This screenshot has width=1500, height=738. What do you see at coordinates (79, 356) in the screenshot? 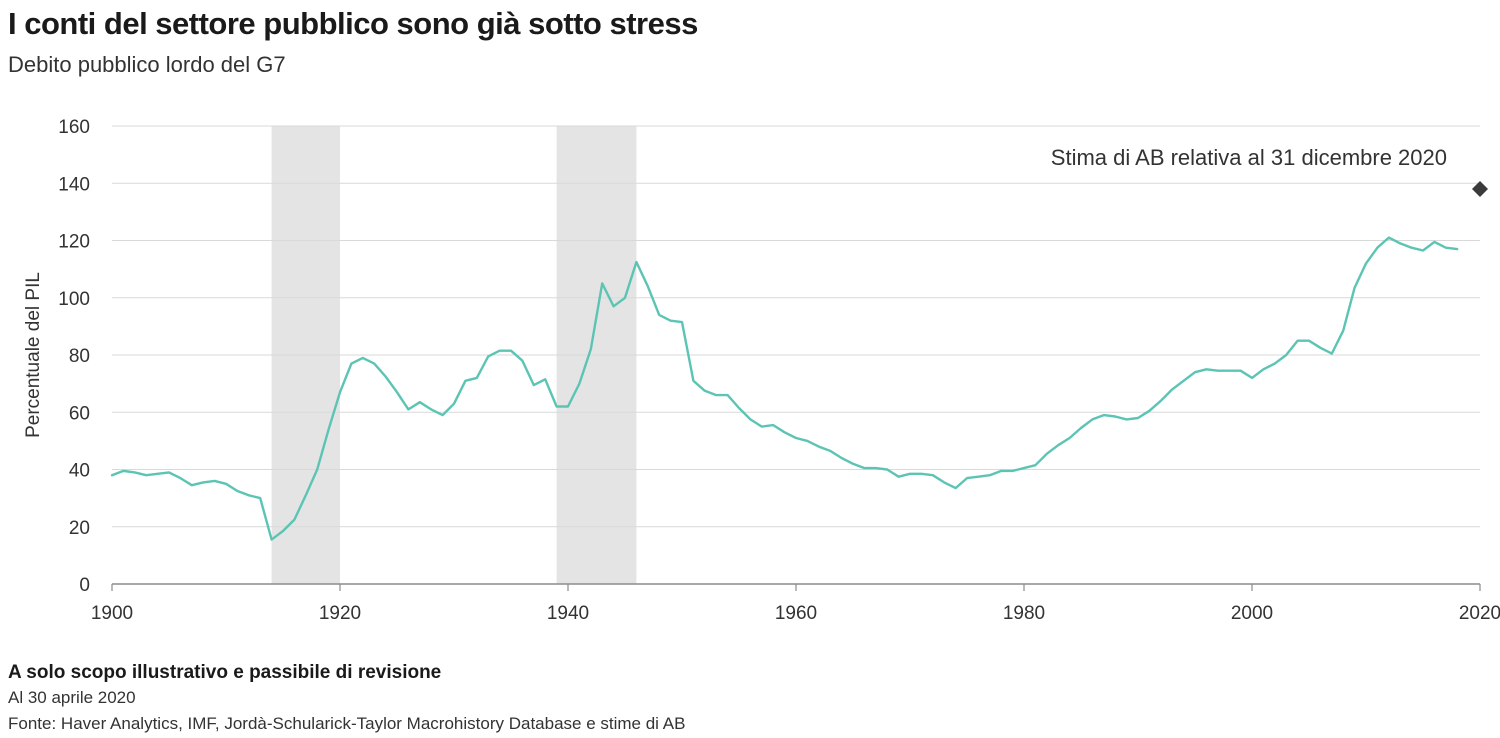
I see `y-tick-label-80: 80` at bounding box center [79, 356].